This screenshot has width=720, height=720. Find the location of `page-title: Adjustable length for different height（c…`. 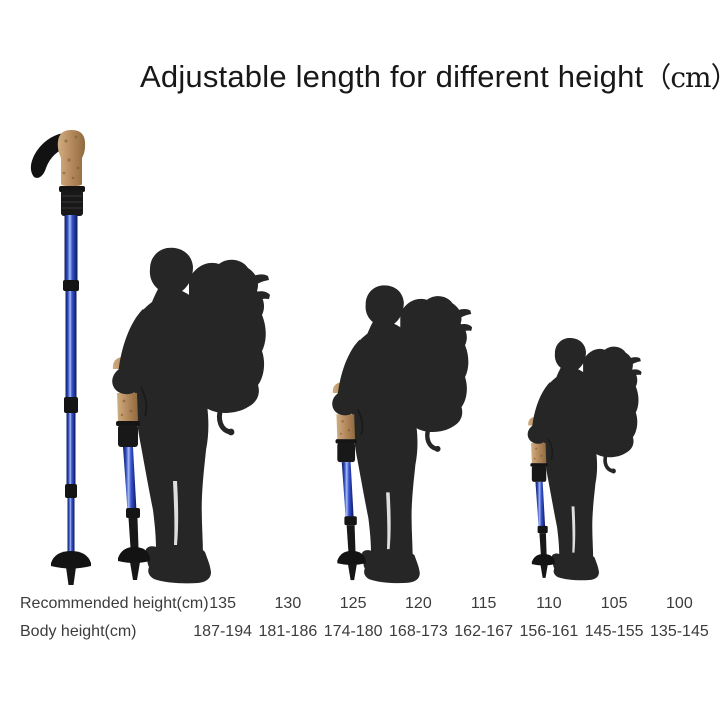

page-title: Adjustable length for different height（c… is located at coordinates (430, 76).